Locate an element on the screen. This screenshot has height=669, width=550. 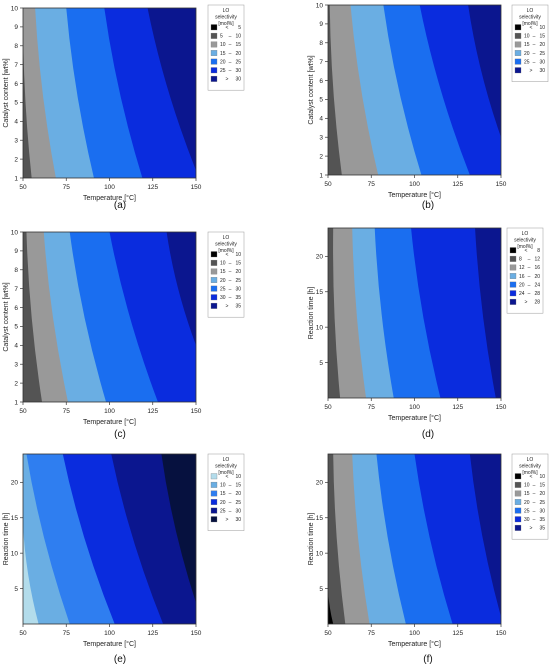
y-tick-label: 1 is located at coordinates (16, 402).